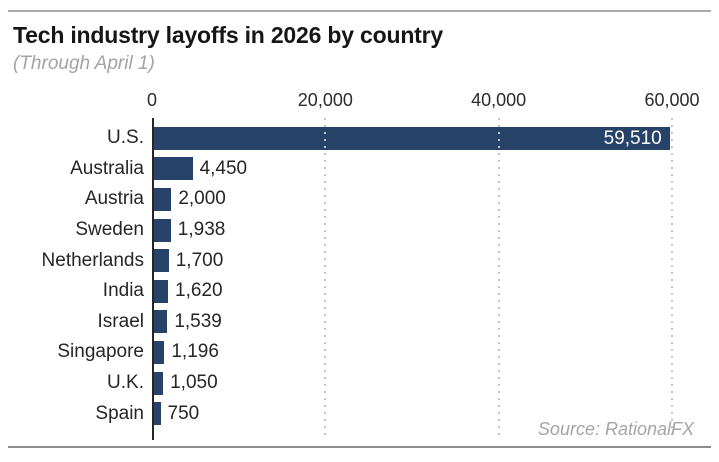  Describe the element at coordinates (199, 260) in the screenshot. I see `value-label: 1,700` at that location.